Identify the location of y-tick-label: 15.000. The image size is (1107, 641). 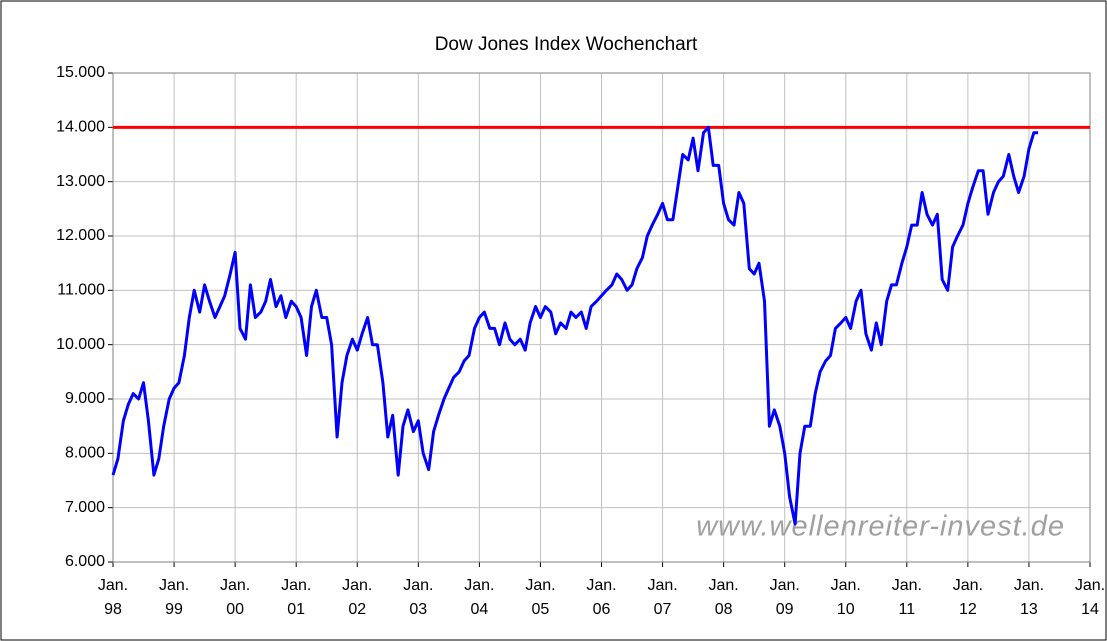
(80, 72).